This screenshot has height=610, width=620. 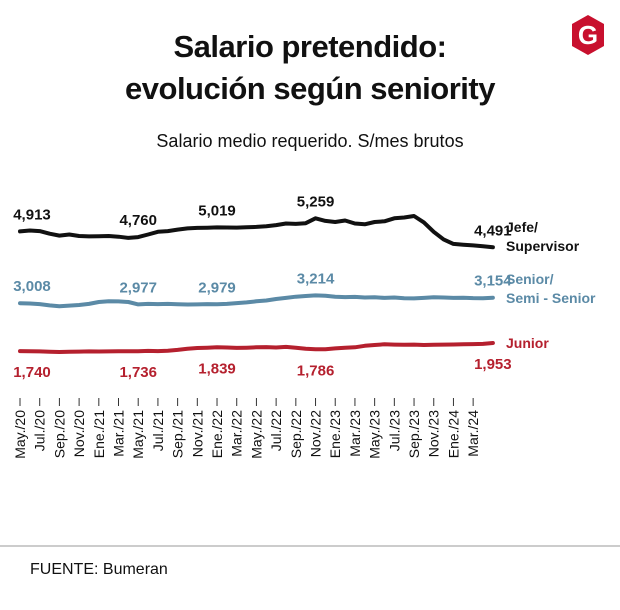 I want to click on x-tick-label: Nov./23, so click(x=434, y=433).